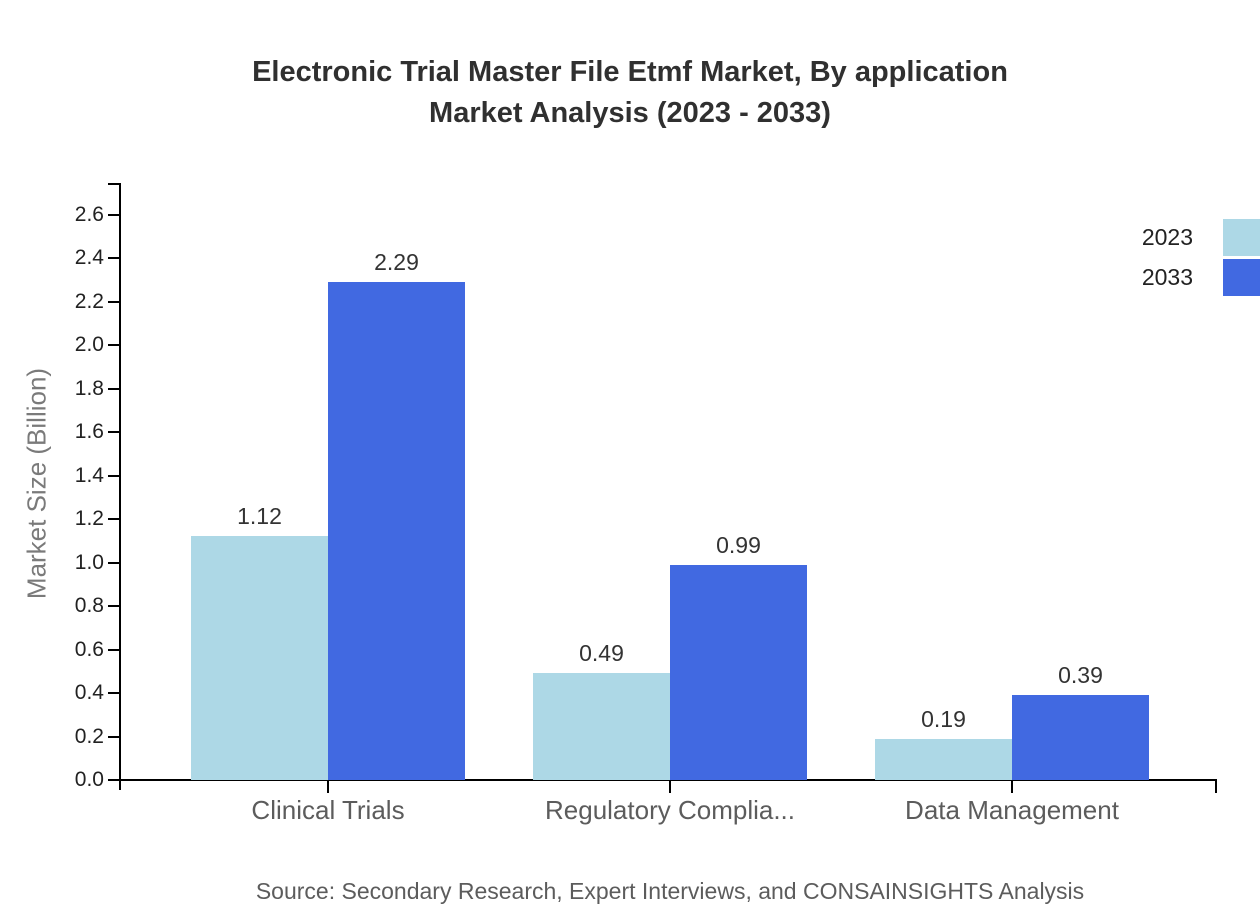 The width and height of the screenshot is (1260, 920). What do you see at coordinates (1167, 277) in the screenshot?
I see `legend-label: 2033` at bounding box center [1167, 277].